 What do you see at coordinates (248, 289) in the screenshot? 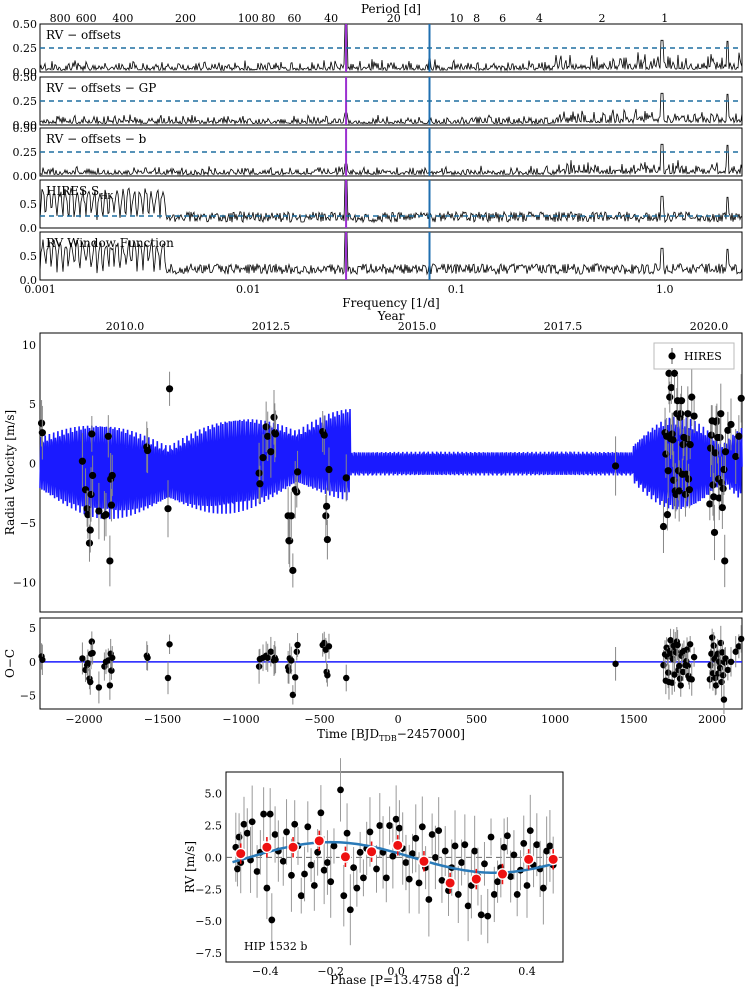
I see `frequency-tick-label: 0.01` at bounding box center [248, 289].